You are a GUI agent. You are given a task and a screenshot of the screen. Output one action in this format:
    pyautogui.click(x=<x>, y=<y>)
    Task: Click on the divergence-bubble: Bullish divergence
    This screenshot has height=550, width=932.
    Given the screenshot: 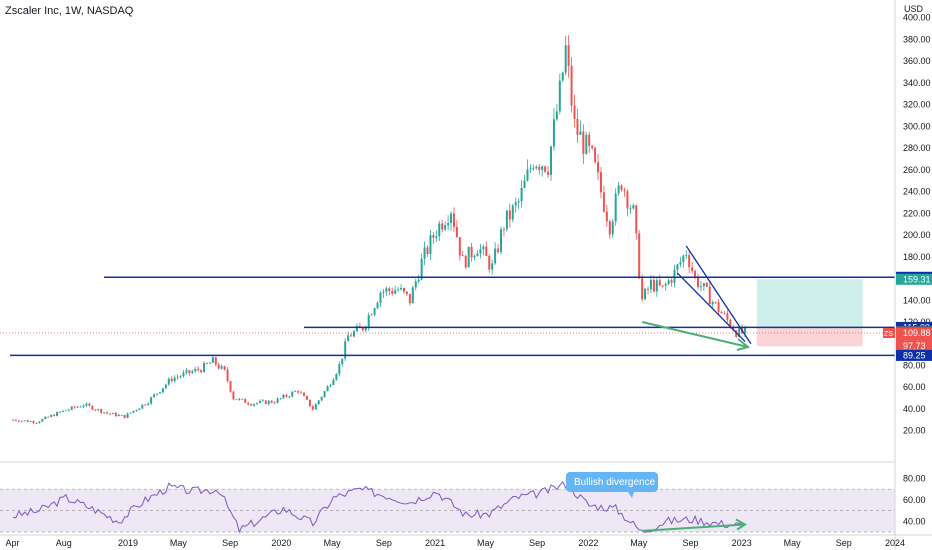 What is the action you would take?
    pyautogui.click(x=612, y=485)
    